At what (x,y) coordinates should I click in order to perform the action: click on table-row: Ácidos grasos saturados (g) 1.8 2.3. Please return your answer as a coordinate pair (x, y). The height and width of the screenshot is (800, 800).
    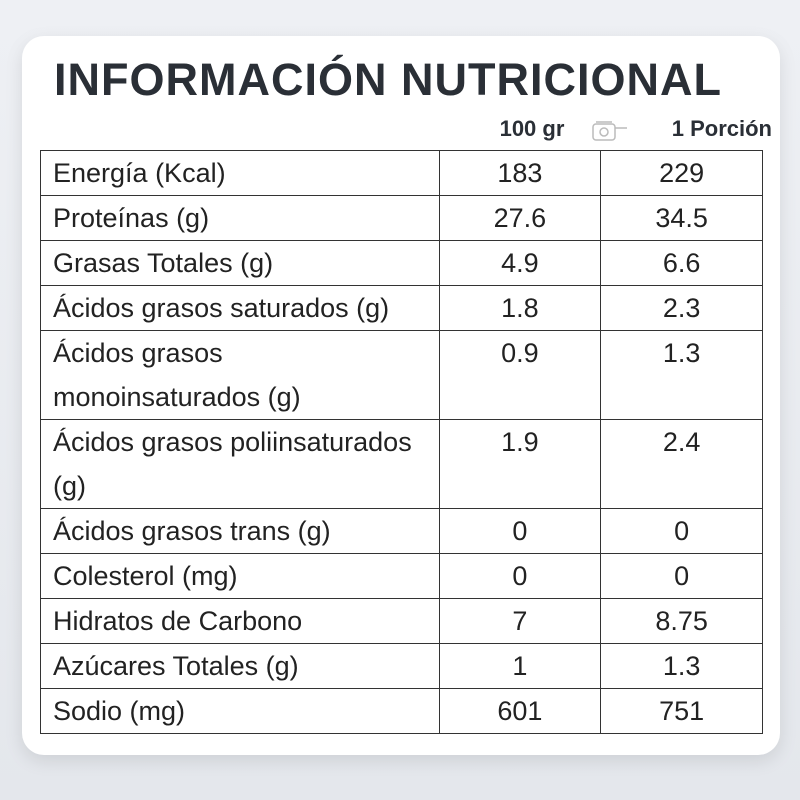
    Looking at the image, I should click on (401, 308).